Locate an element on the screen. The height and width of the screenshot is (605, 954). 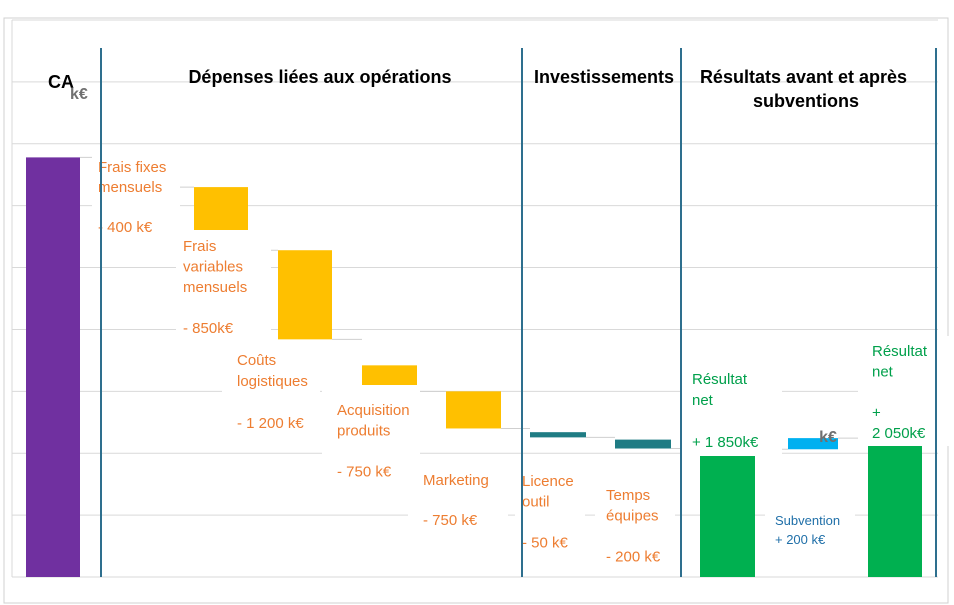
label-line: - 200 k€ is located at coordinates (633, 557).